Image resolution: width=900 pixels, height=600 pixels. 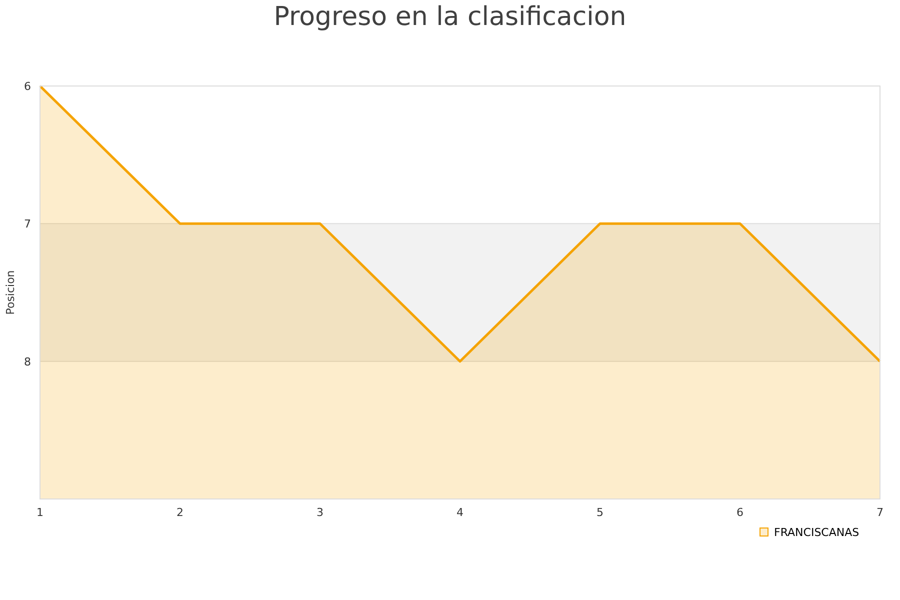 What do you see at coordinates (450, 17) in the screenshot?
I see `chart-title: Progreso en la clasificacion` at bounding box center [450, 17].